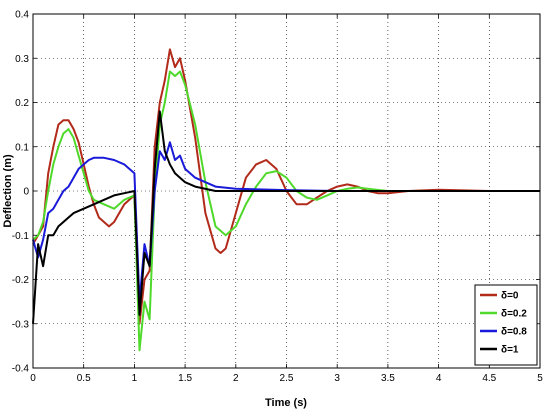 This screenshot has width=550, height=417. What do you see at coordinates (22, 59) in the screenshot?
I see `y-tick-label: 0.3` at bounding box center [22, 59].